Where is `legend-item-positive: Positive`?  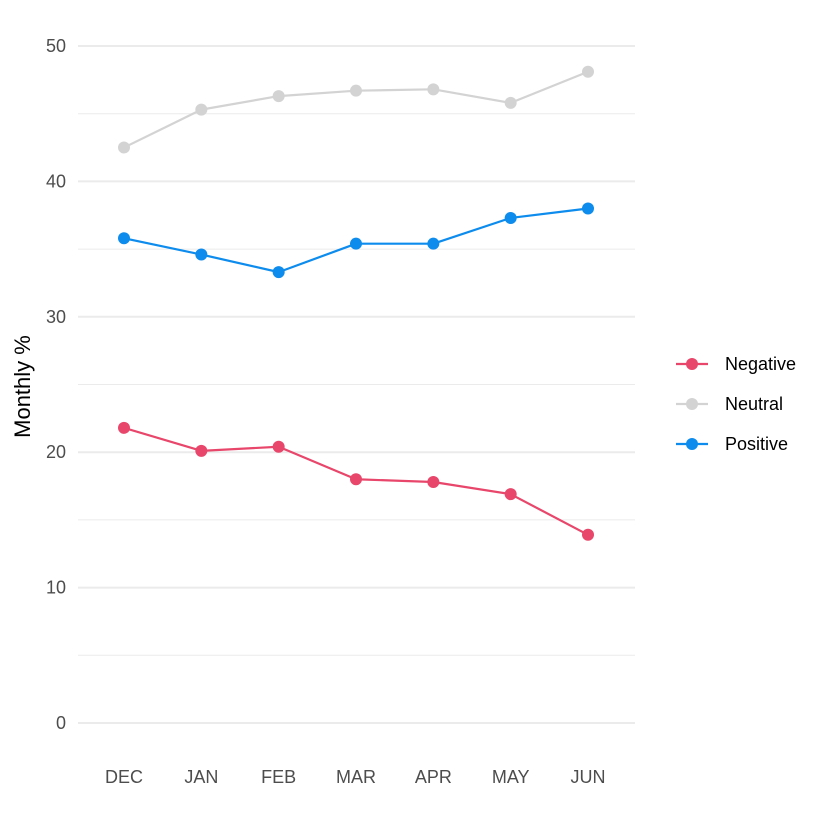 legend-item-positive: Positive is located at coordinates (732, 444).